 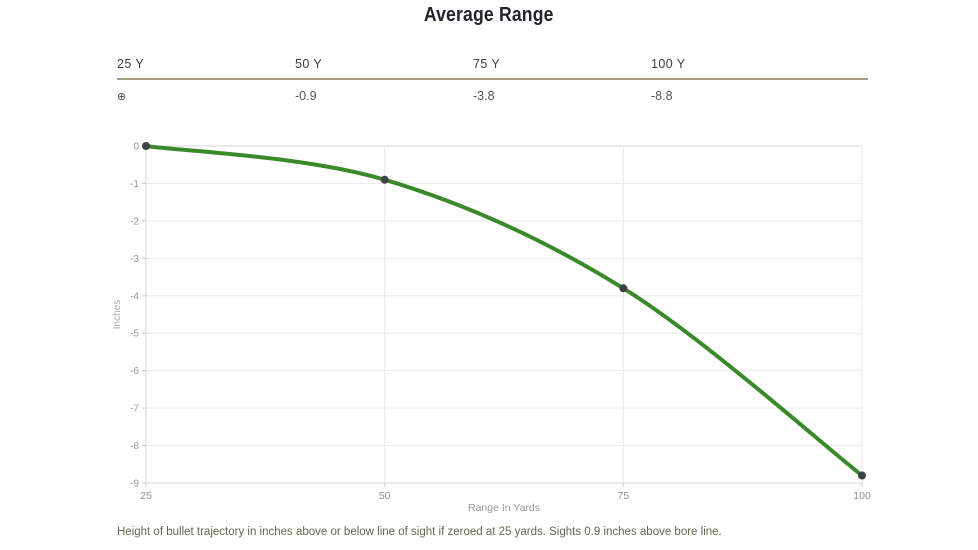 I want to click on y-tick-label: -4, so click(x=134, y=296).